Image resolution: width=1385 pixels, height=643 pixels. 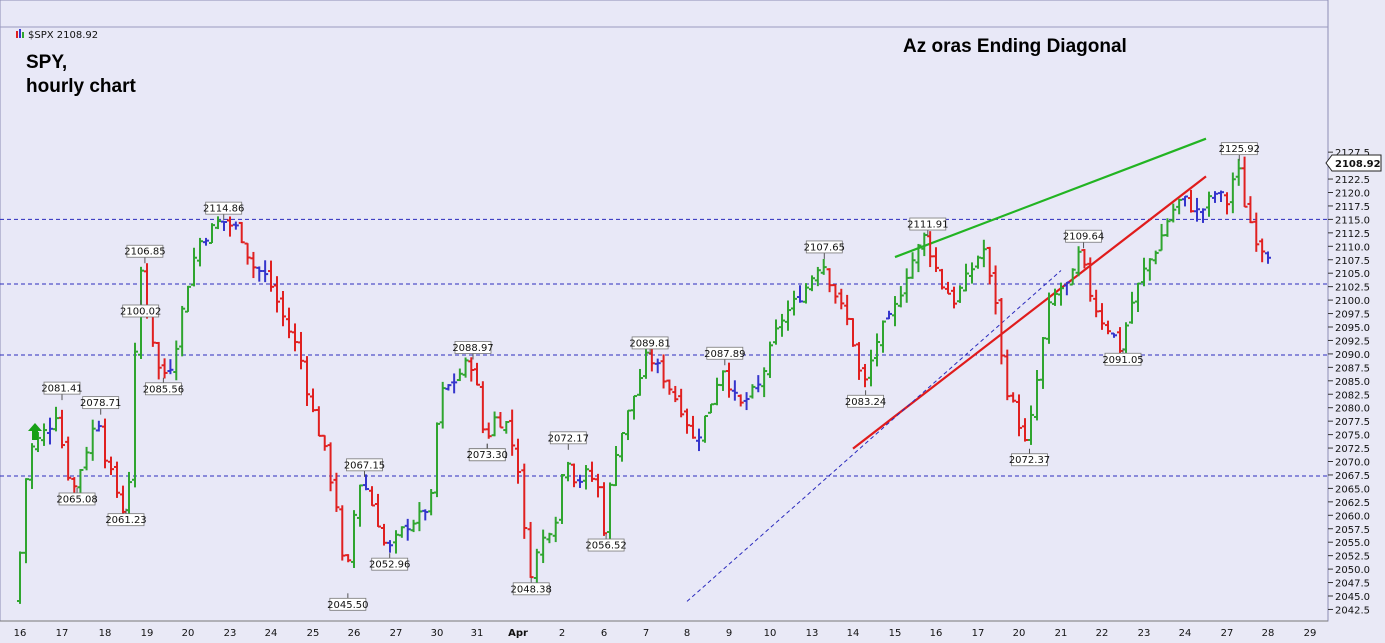 What do you see at coordinates (604, 633) in the screenshot?
I see `x-tick-label: 6` at bounding box center [604, 633].